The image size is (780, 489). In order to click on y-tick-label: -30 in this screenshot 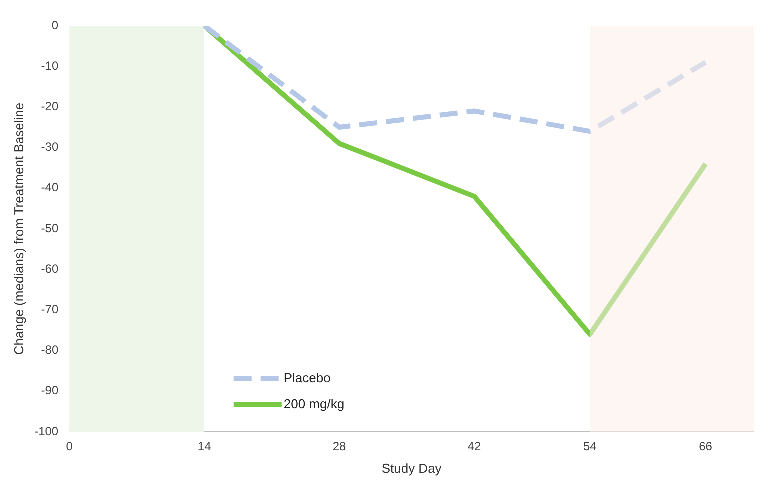, I will do `click(50, 147)`.